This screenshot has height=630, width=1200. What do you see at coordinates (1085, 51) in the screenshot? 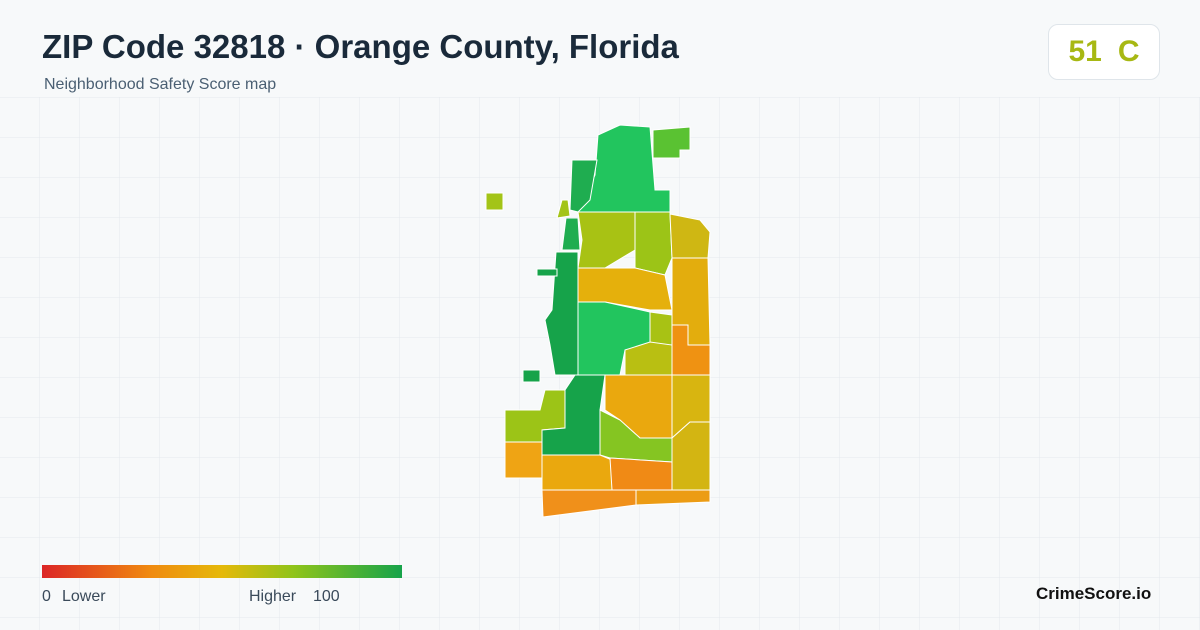
I see `score-value: 51` at bounding box center [1085, 51].